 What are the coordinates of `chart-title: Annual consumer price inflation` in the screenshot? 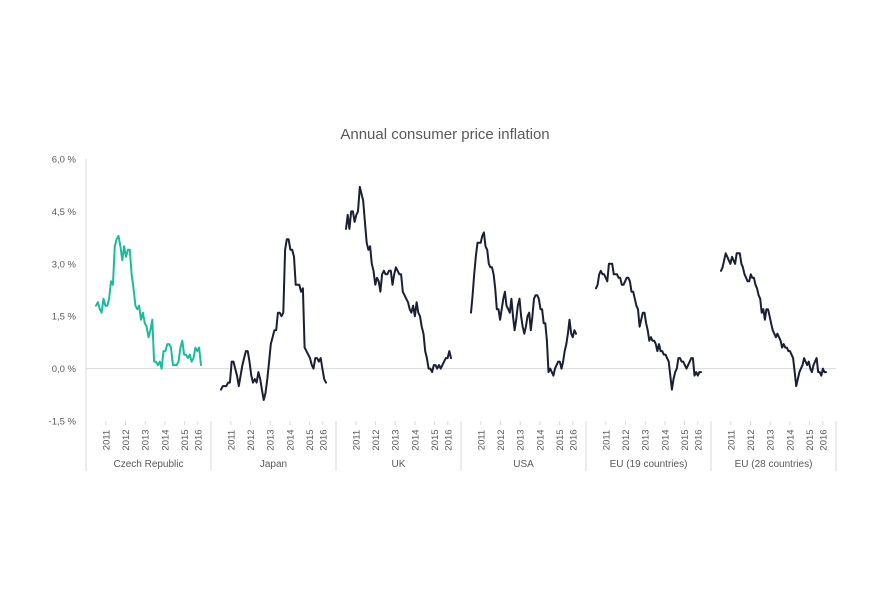 It's located at (444, 134).